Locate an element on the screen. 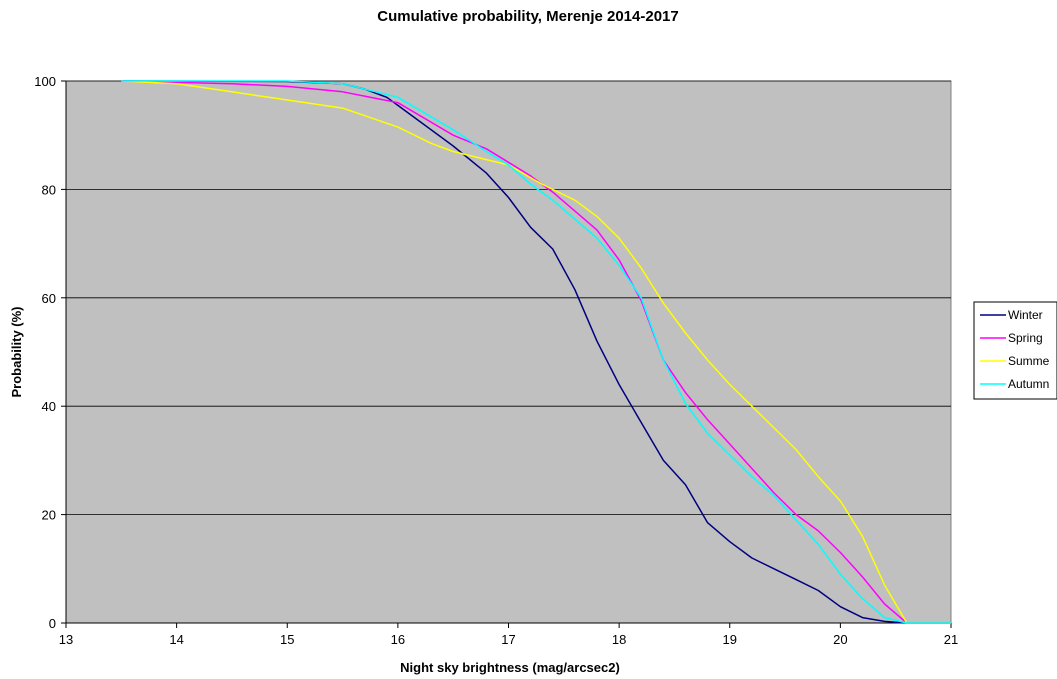 This screenshot has height=679, width=1057. legend-entry: Winter is located at coordinates (1025, 315).